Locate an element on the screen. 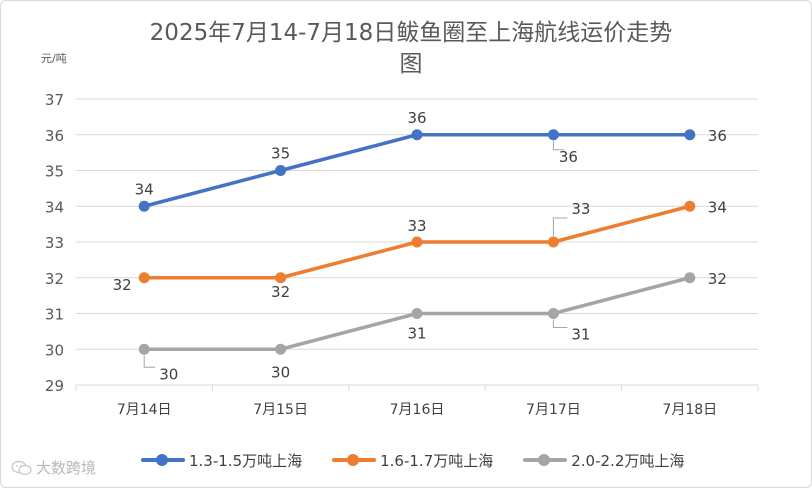 Image resolution: width=812 pixels, height=489 pixels. legend-item: 2.0-2.2万吨上海 is located at coordinates (603, 460).